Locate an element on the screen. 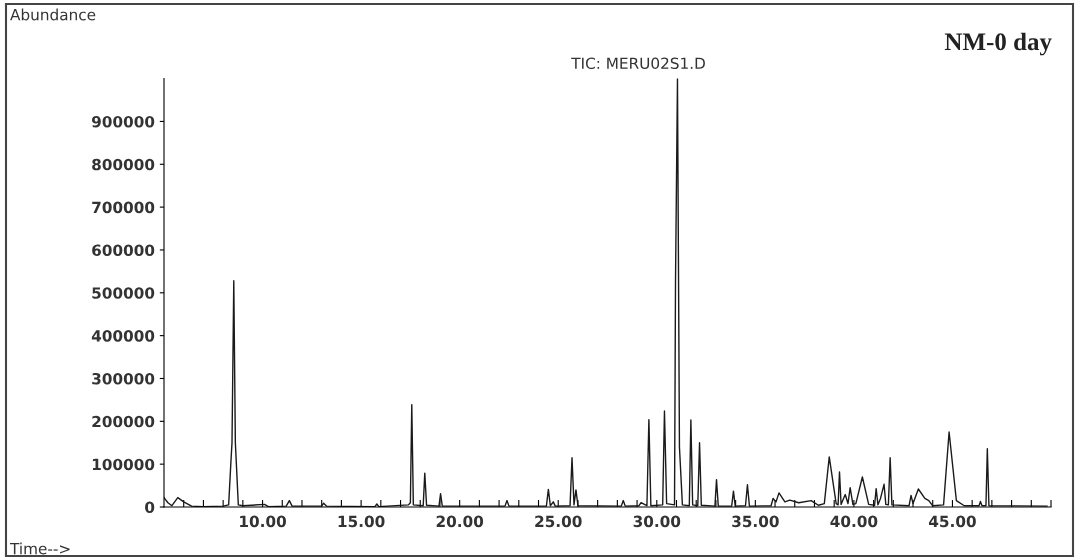 This screenshot has height=560, width=1079. y-axis-title: Abundance is located at coordinates (53, 14).